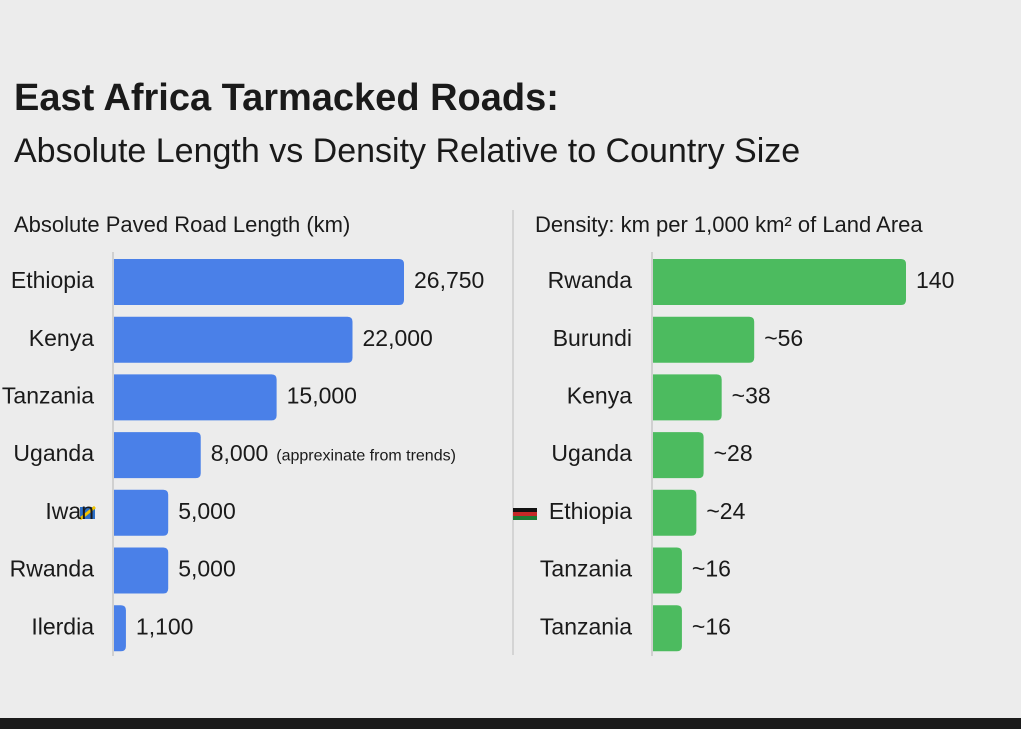 The image size is (1021, 729). I want to click on value-label: 22,000, so click(398, 338).